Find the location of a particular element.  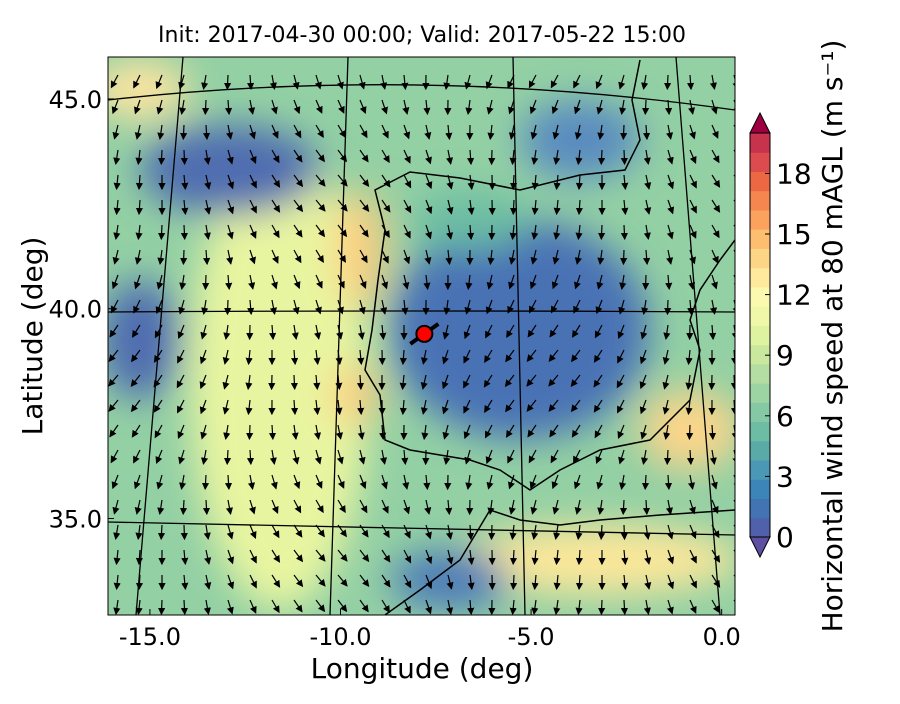

colorbar-tick-label: 6 is located at coordinates (785, 416).